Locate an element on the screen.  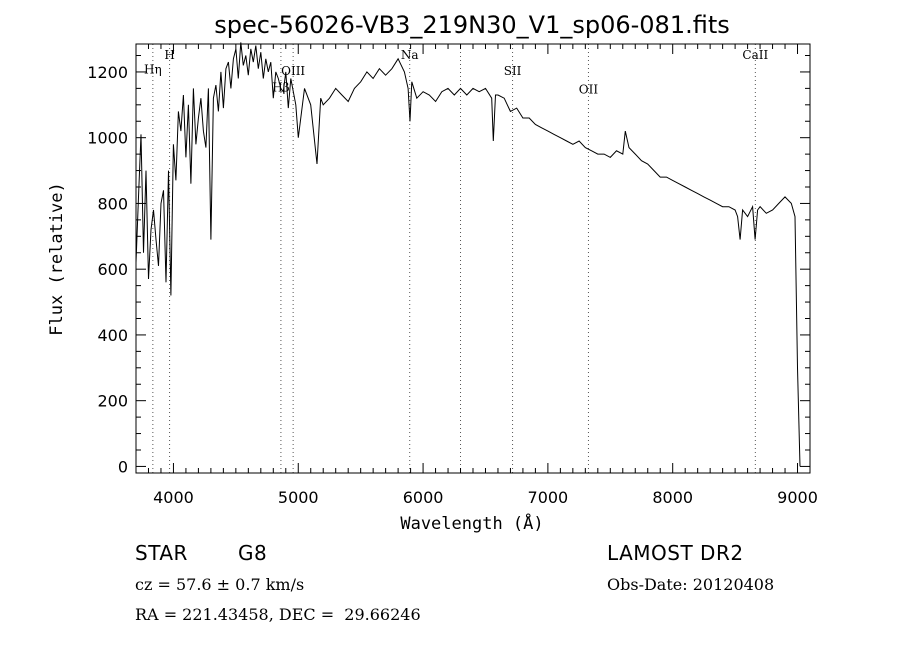
y-tick-label: 400 is located at coordinates (112, 335).